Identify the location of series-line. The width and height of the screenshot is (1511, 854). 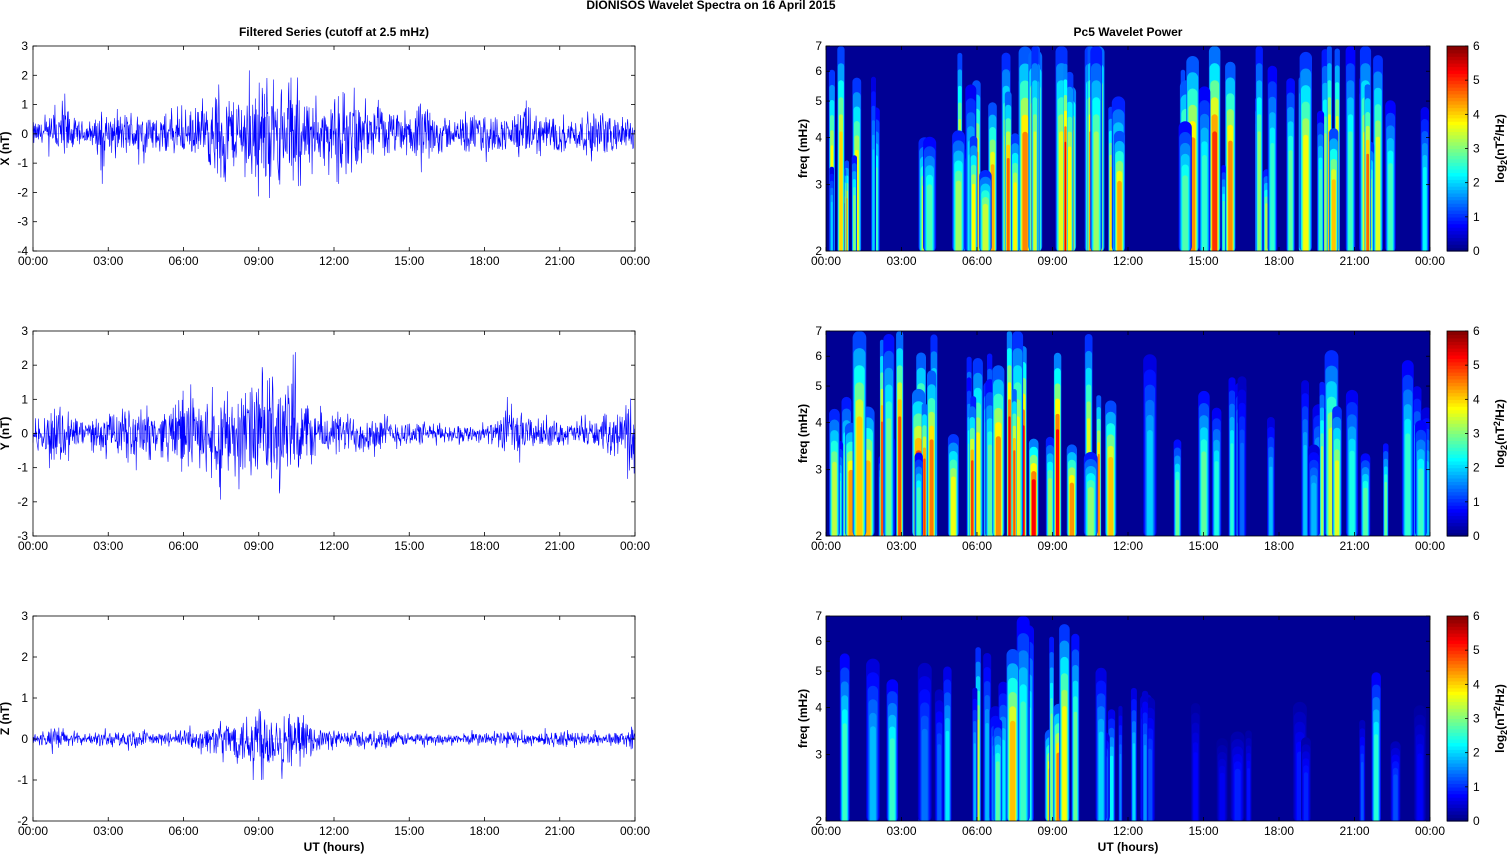
(334, 744).